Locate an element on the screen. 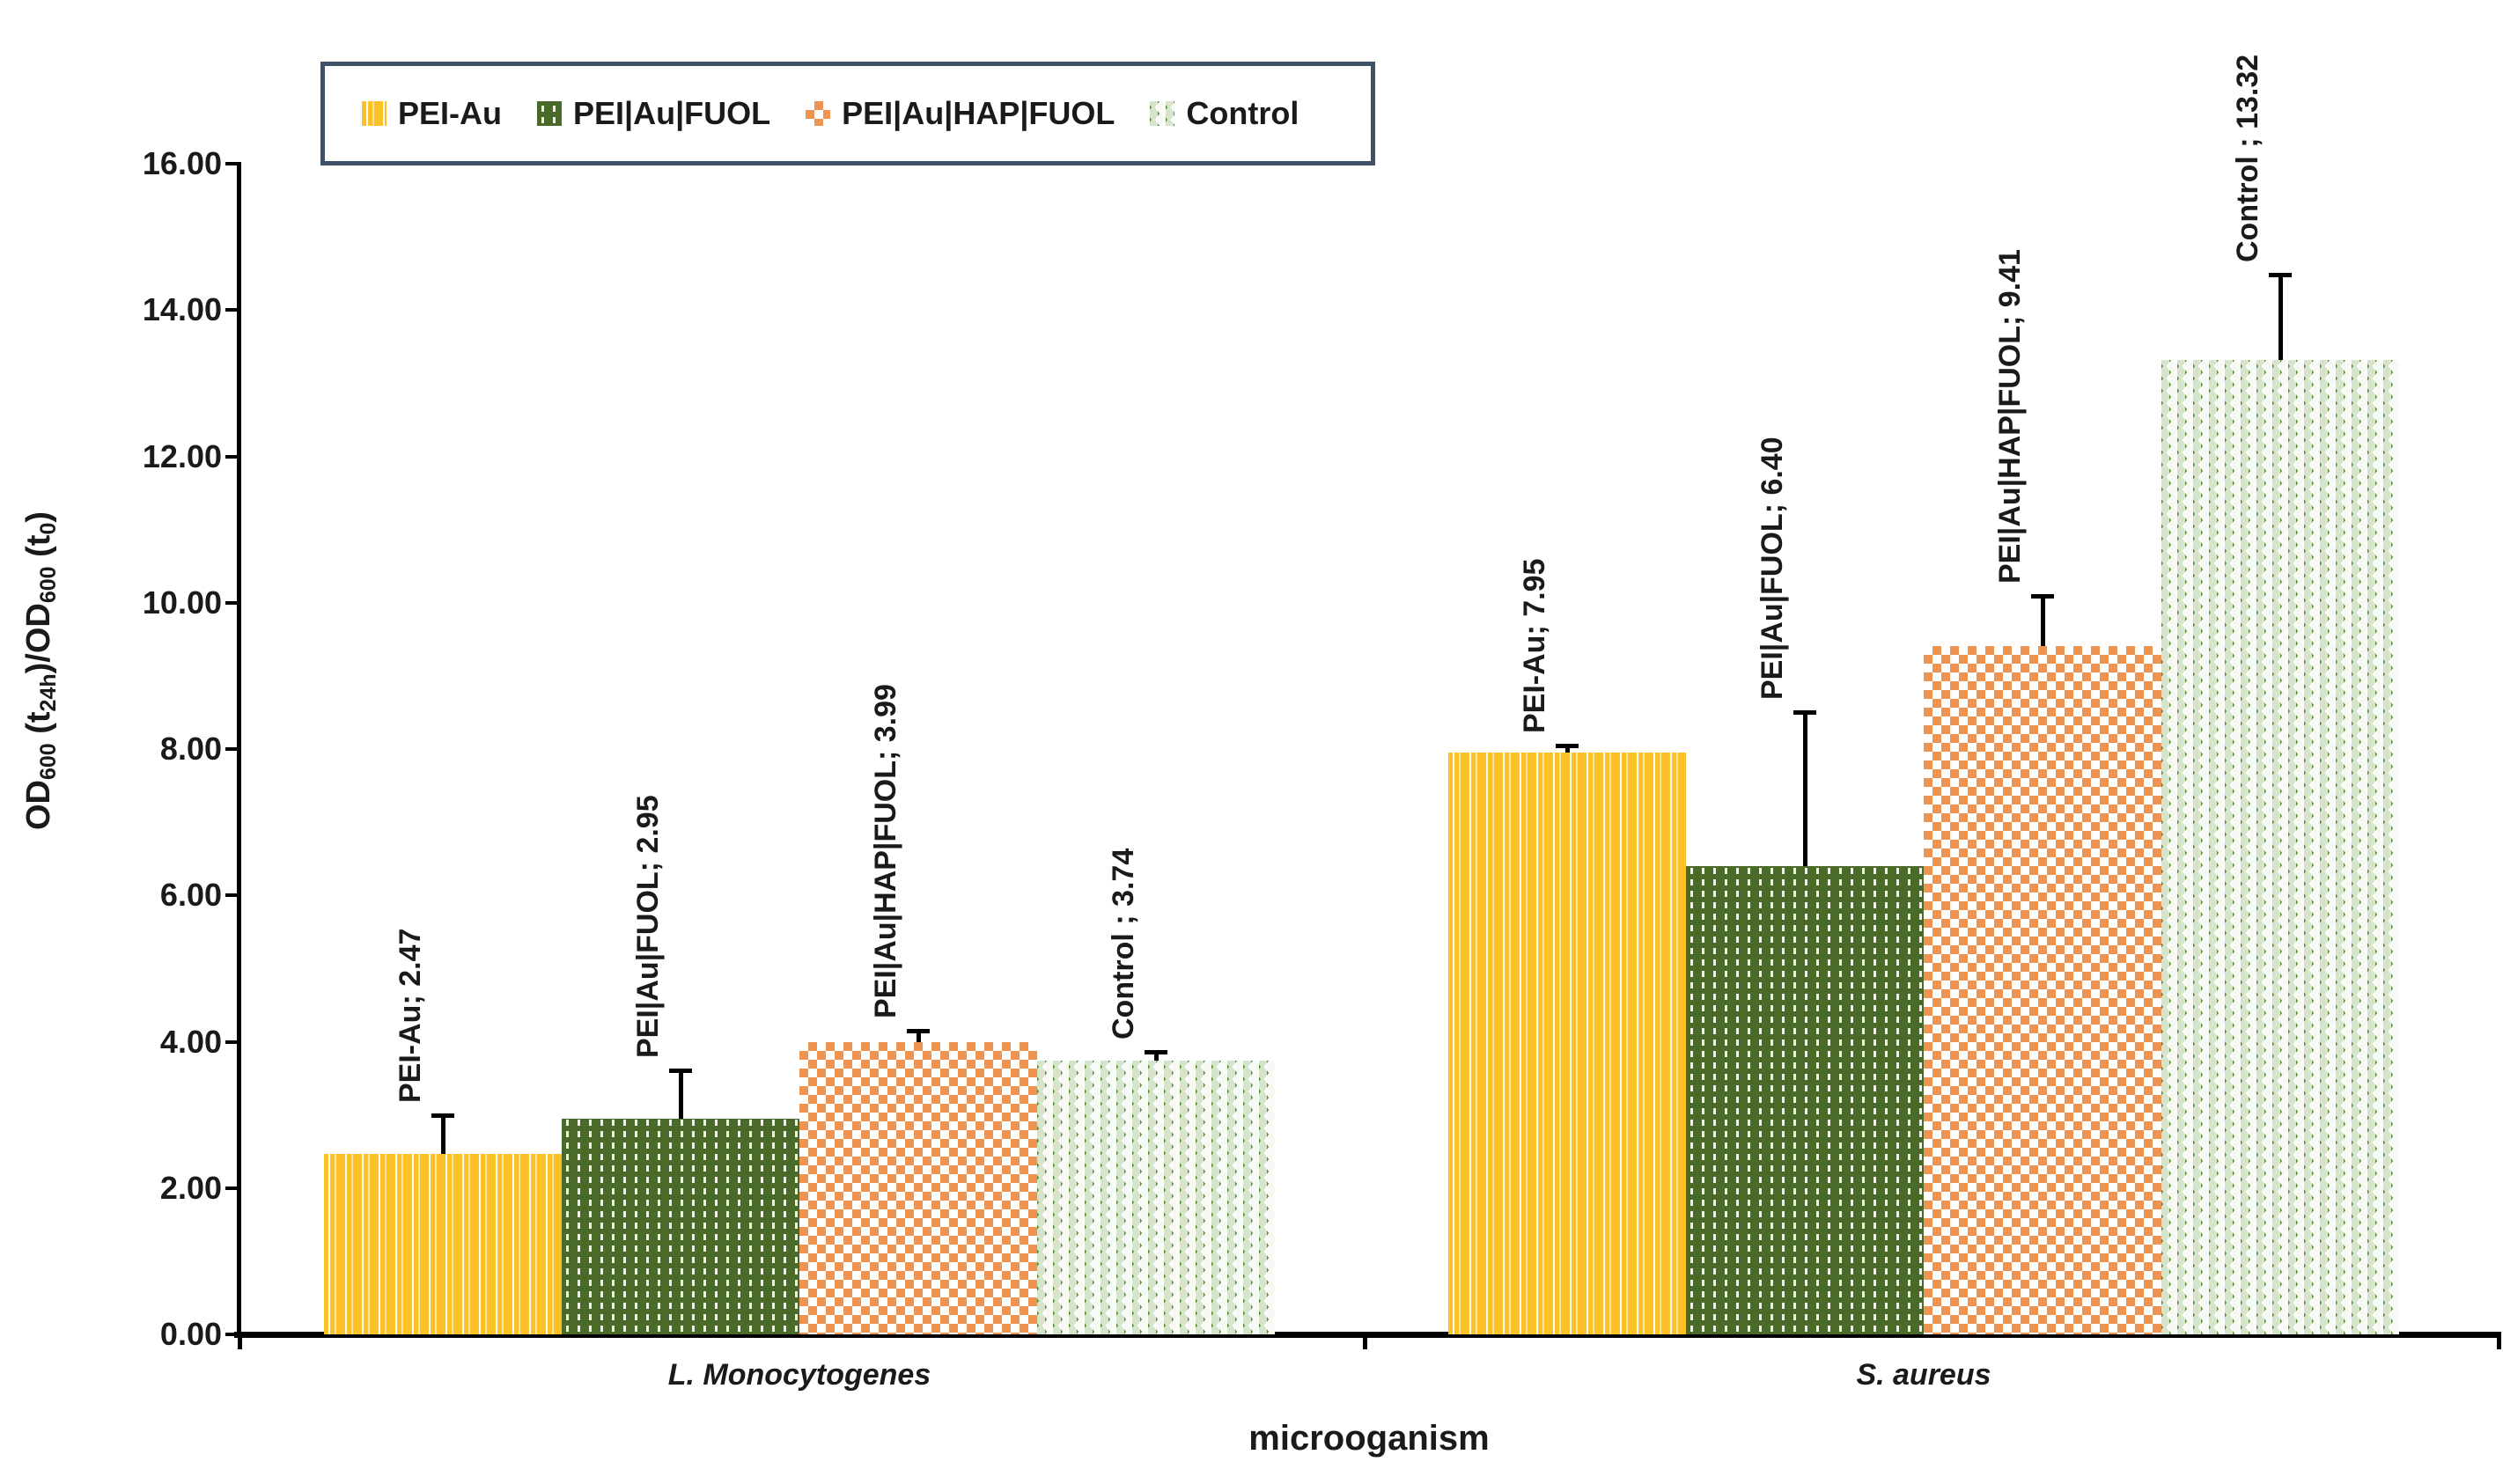 The width and height of the screenshot is (2503, 1484). legend-item-pei-au-fuol: PEI|Au|FUOL is located at coordinates (653, 113).